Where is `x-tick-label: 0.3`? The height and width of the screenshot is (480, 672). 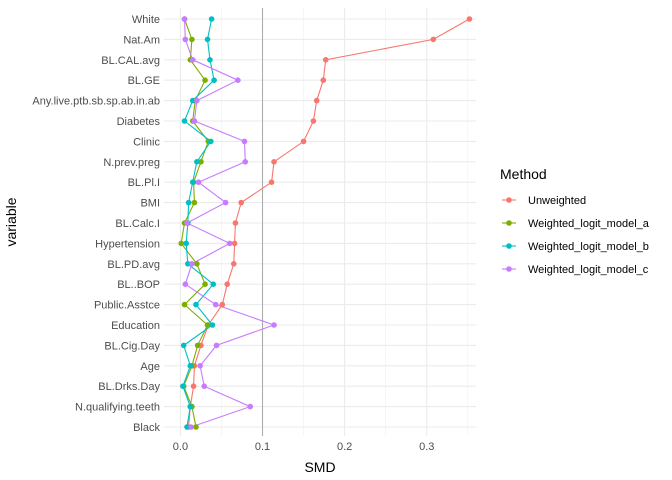
x-tick-label: 0.3 is located at coordinates (426, 447).